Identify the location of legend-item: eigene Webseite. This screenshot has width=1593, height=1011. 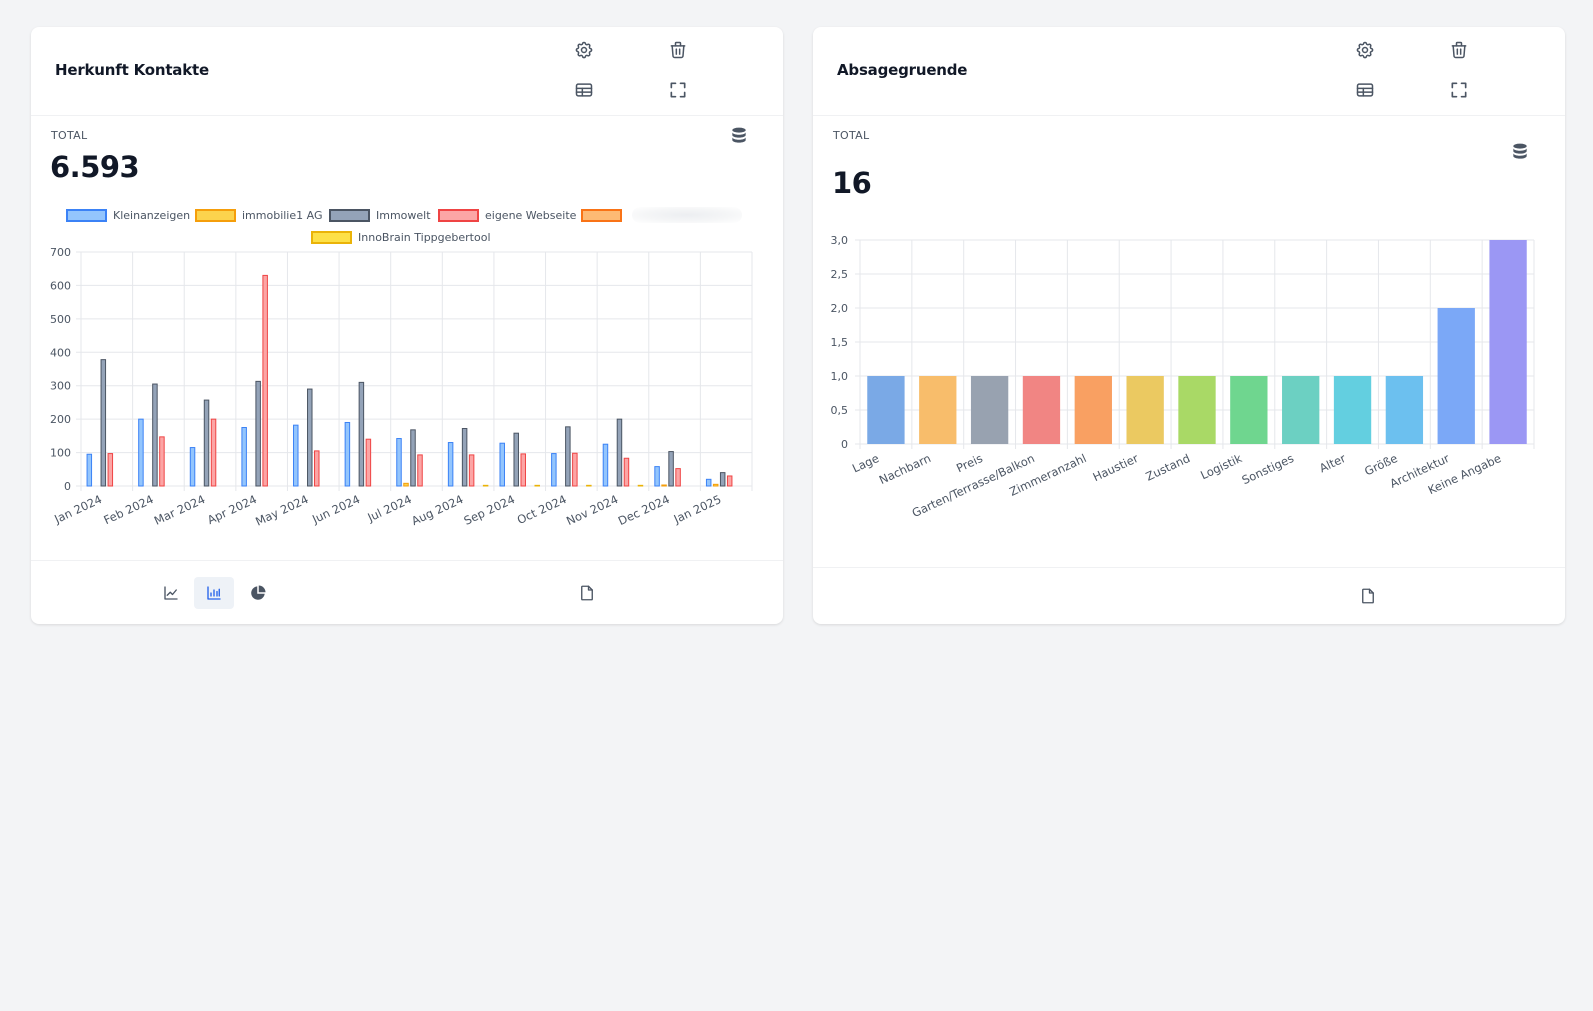
(507, 215).